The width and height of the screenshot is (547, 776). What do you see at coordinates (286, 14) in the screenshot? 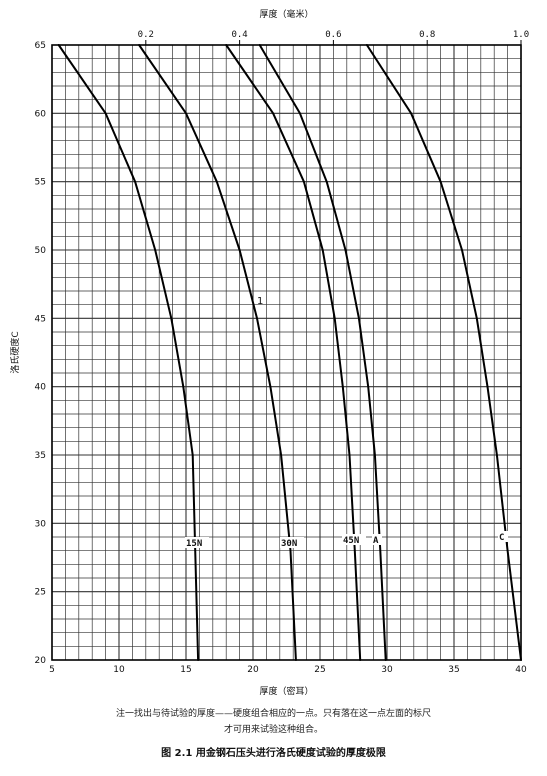
I see `top-axis-title: 厚度（毫米）` at bounding box center [286, 14].